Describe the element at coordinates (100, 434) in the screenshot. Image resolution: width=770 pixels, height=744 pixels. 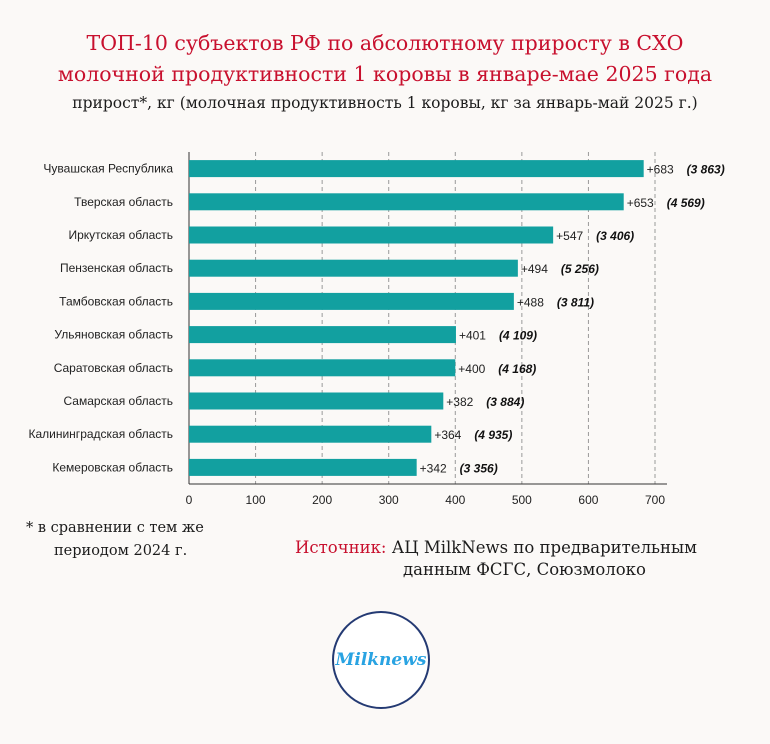
I see `category-label: Калининградская область` at that location.